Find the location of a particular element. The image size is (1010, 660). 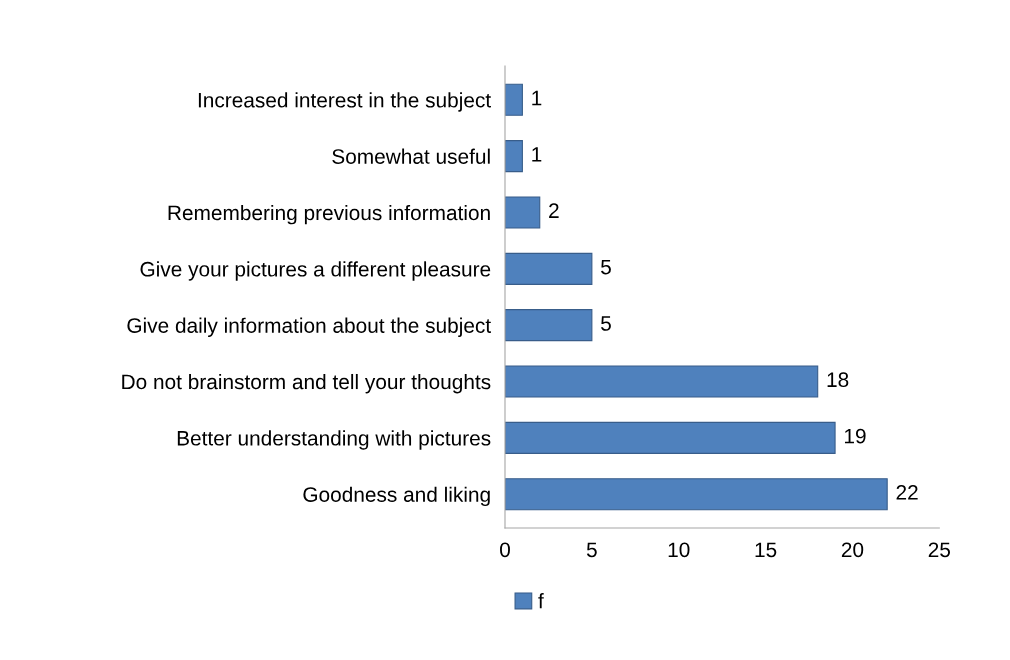

y-tick-label: Give your pictures a different pleasure is located at coordinates (315, 271).